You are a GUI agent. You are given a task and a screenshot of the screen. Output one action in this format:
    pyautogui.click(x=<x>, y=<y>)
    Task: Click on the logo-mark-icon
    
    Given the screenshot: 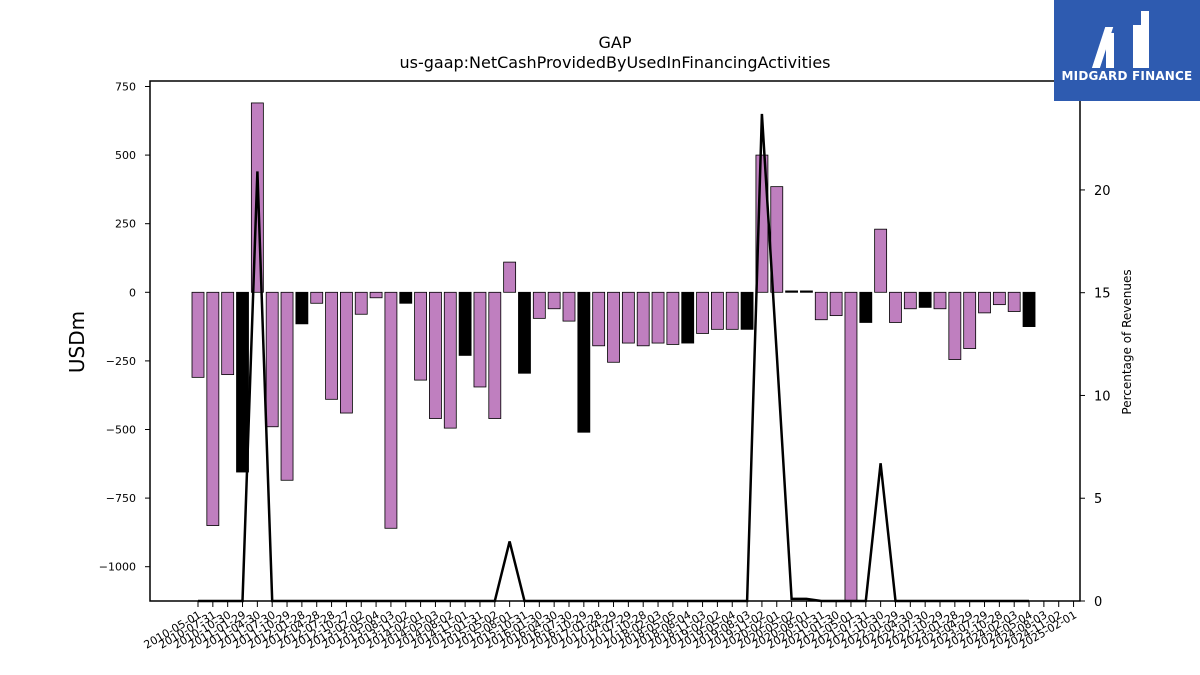 What is the action you would take?
    pyautogui.click(x=1120, y=39)
    